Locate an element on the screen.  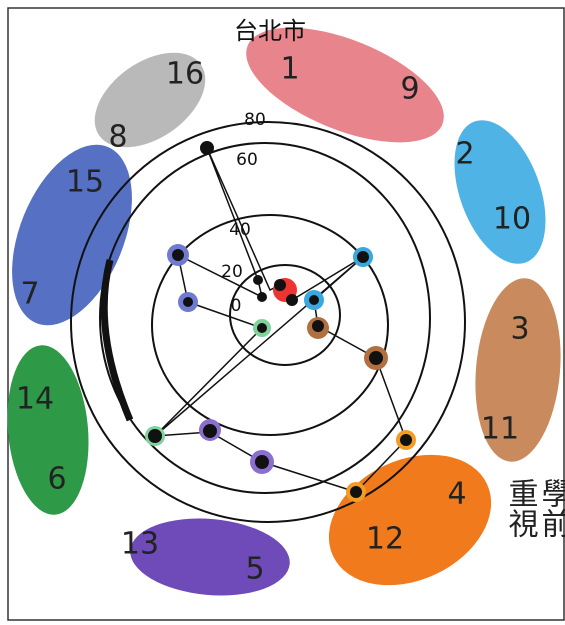
oval-number: 5 is located at coordinates (254, 569).